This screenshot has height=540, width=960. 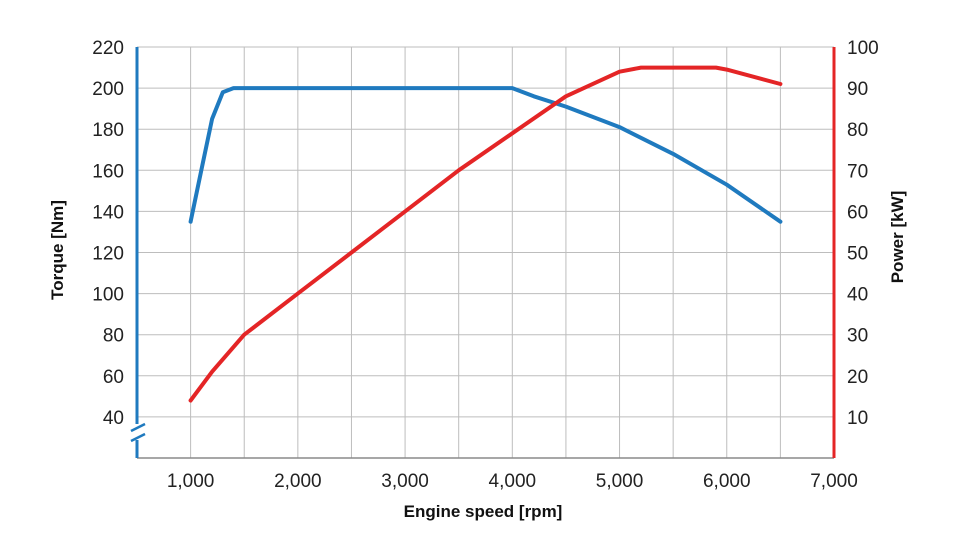 I want to click on x-tick-label: 1,000, so click(x=191, y=481).